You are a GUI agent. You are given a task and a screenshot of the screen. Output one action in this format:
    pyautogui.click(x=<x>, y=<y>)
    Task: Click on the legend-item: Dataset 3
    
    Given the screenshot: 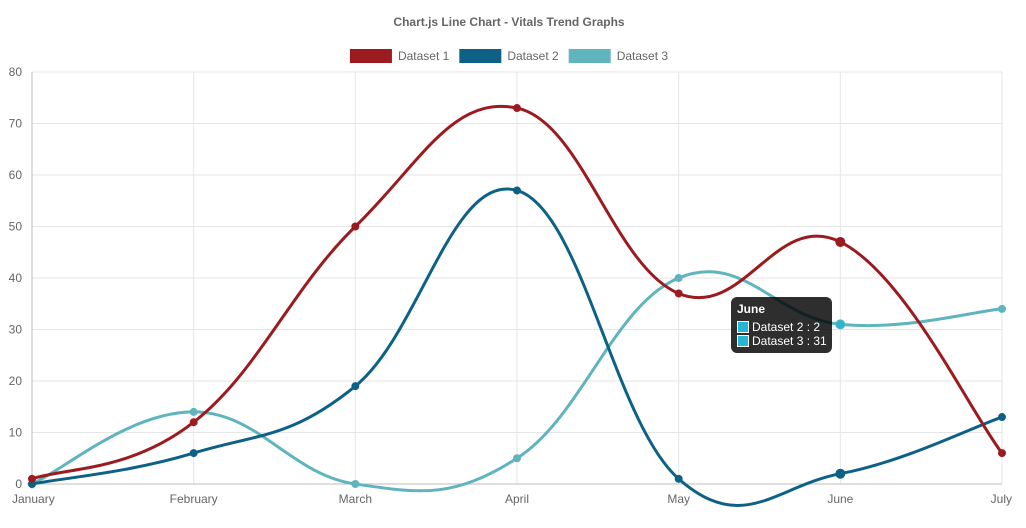 What is the action you would take?
    pyautogui.click(x=618, y=56)
    